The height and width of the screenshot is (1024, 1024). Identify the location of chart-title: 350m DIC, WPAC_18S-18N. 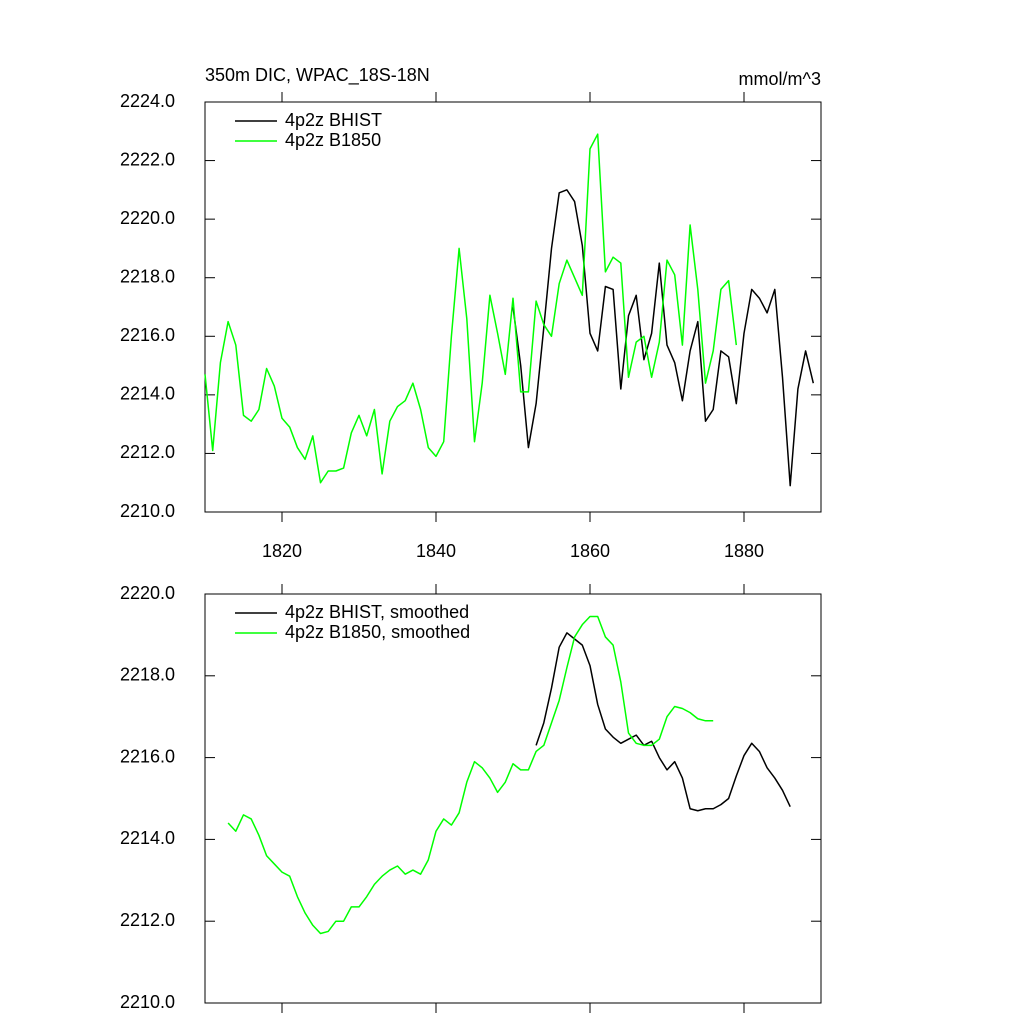
(317, 75).